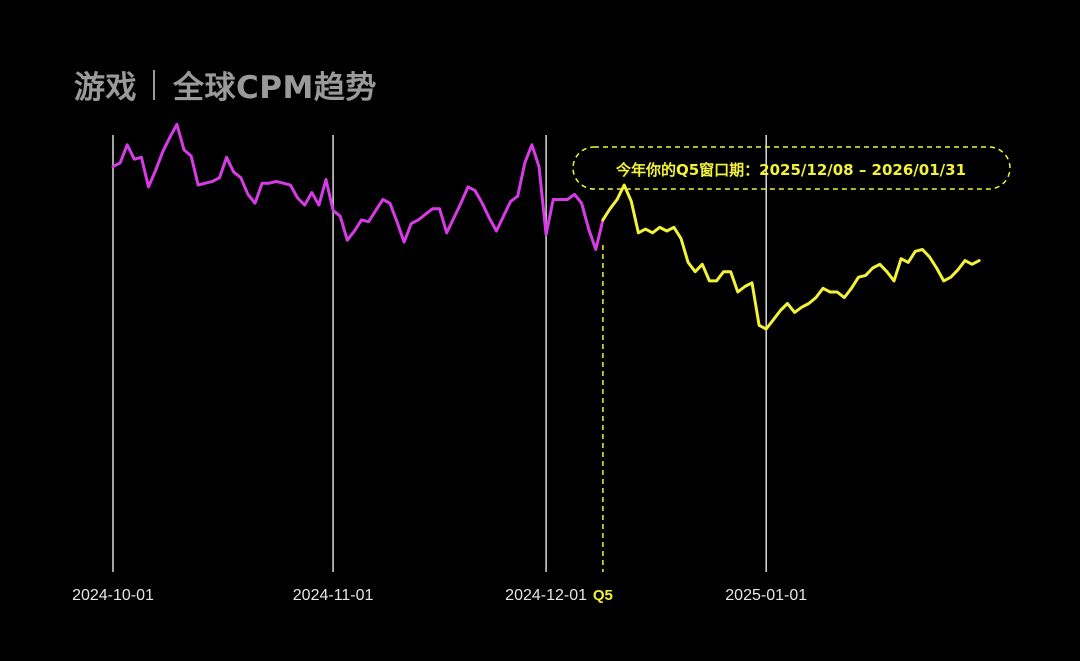 This screenshot has height=661, width=1080. Describe the element at coordinates (546, 595) in the screenshot. I see `x-tick-label: 2024-12-01` at that location.